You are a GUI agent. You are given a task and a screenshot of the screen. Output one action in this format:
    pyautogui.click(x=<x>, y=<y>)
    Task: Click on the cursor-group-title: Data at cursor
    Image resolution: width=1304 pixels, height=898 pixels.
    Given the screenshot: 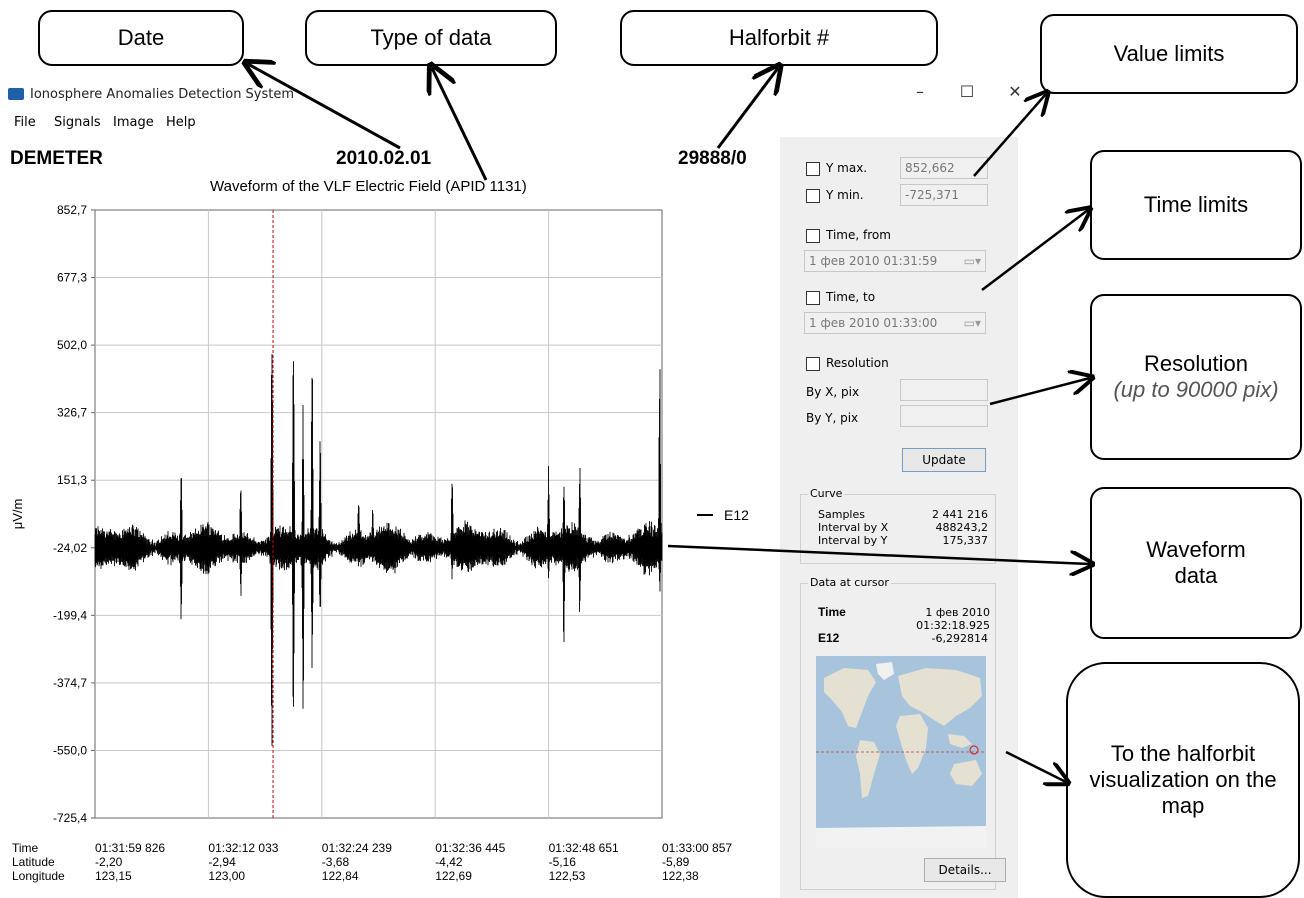 What is the action you would take?
    pyautogui.click(x=849, y=582)
    